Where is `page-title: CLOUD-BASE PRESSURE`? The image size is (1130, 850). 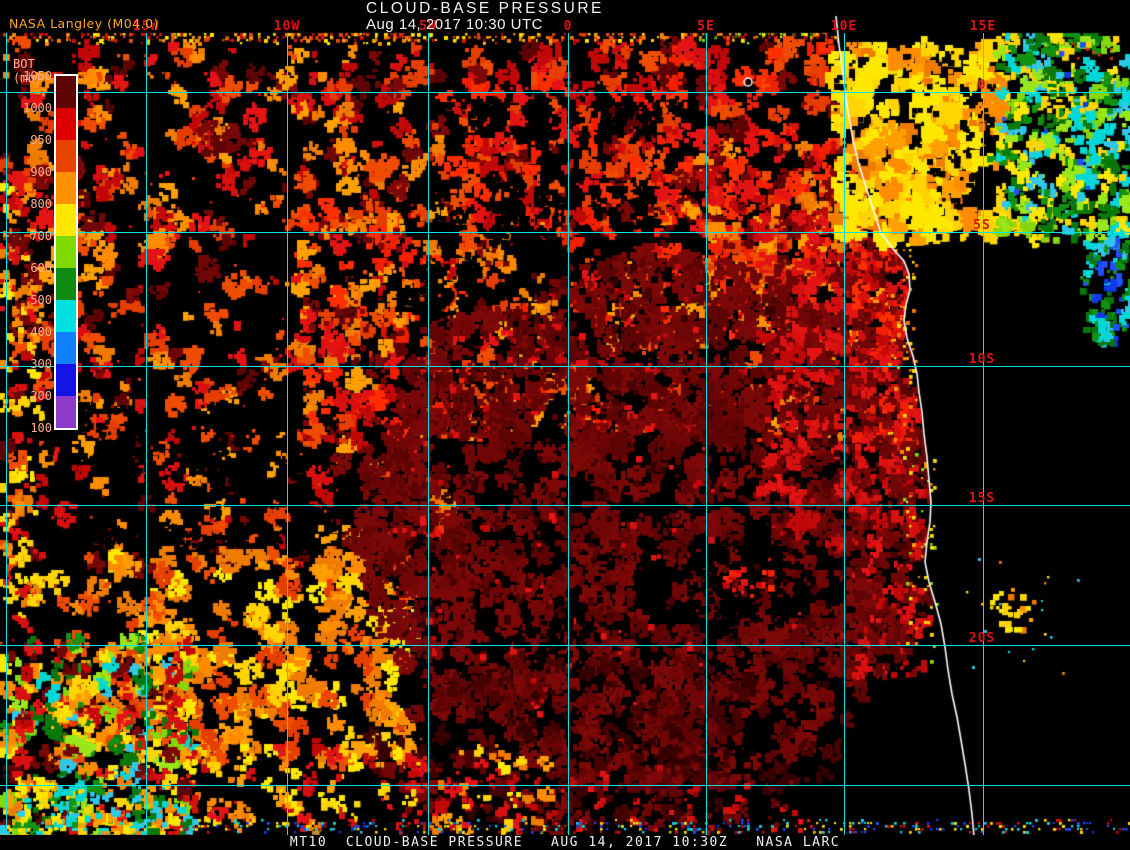
page-title: CLOUD-BASE PRESSURE is located at coordinates (485, 8).